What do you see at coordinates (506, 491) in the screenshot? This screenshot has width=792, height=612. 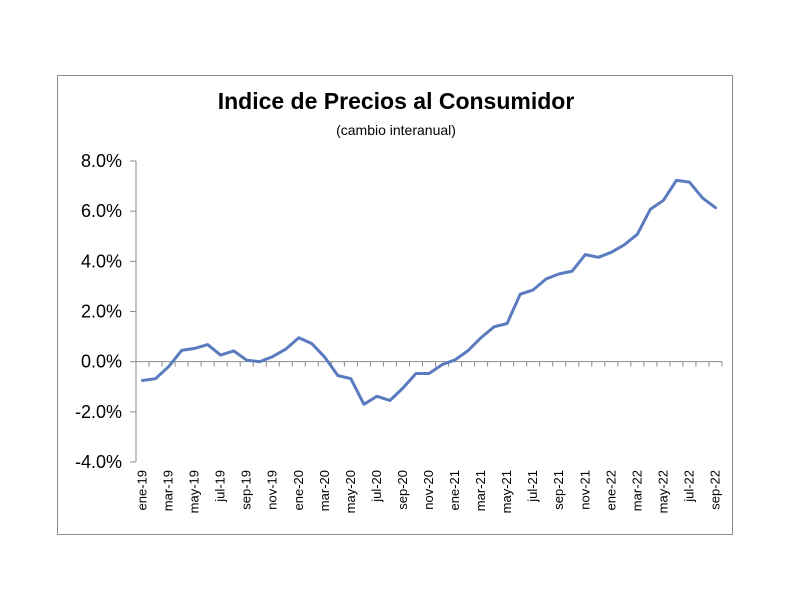 I see `x-tick-label: may-21` at bounding box center [506, 491].